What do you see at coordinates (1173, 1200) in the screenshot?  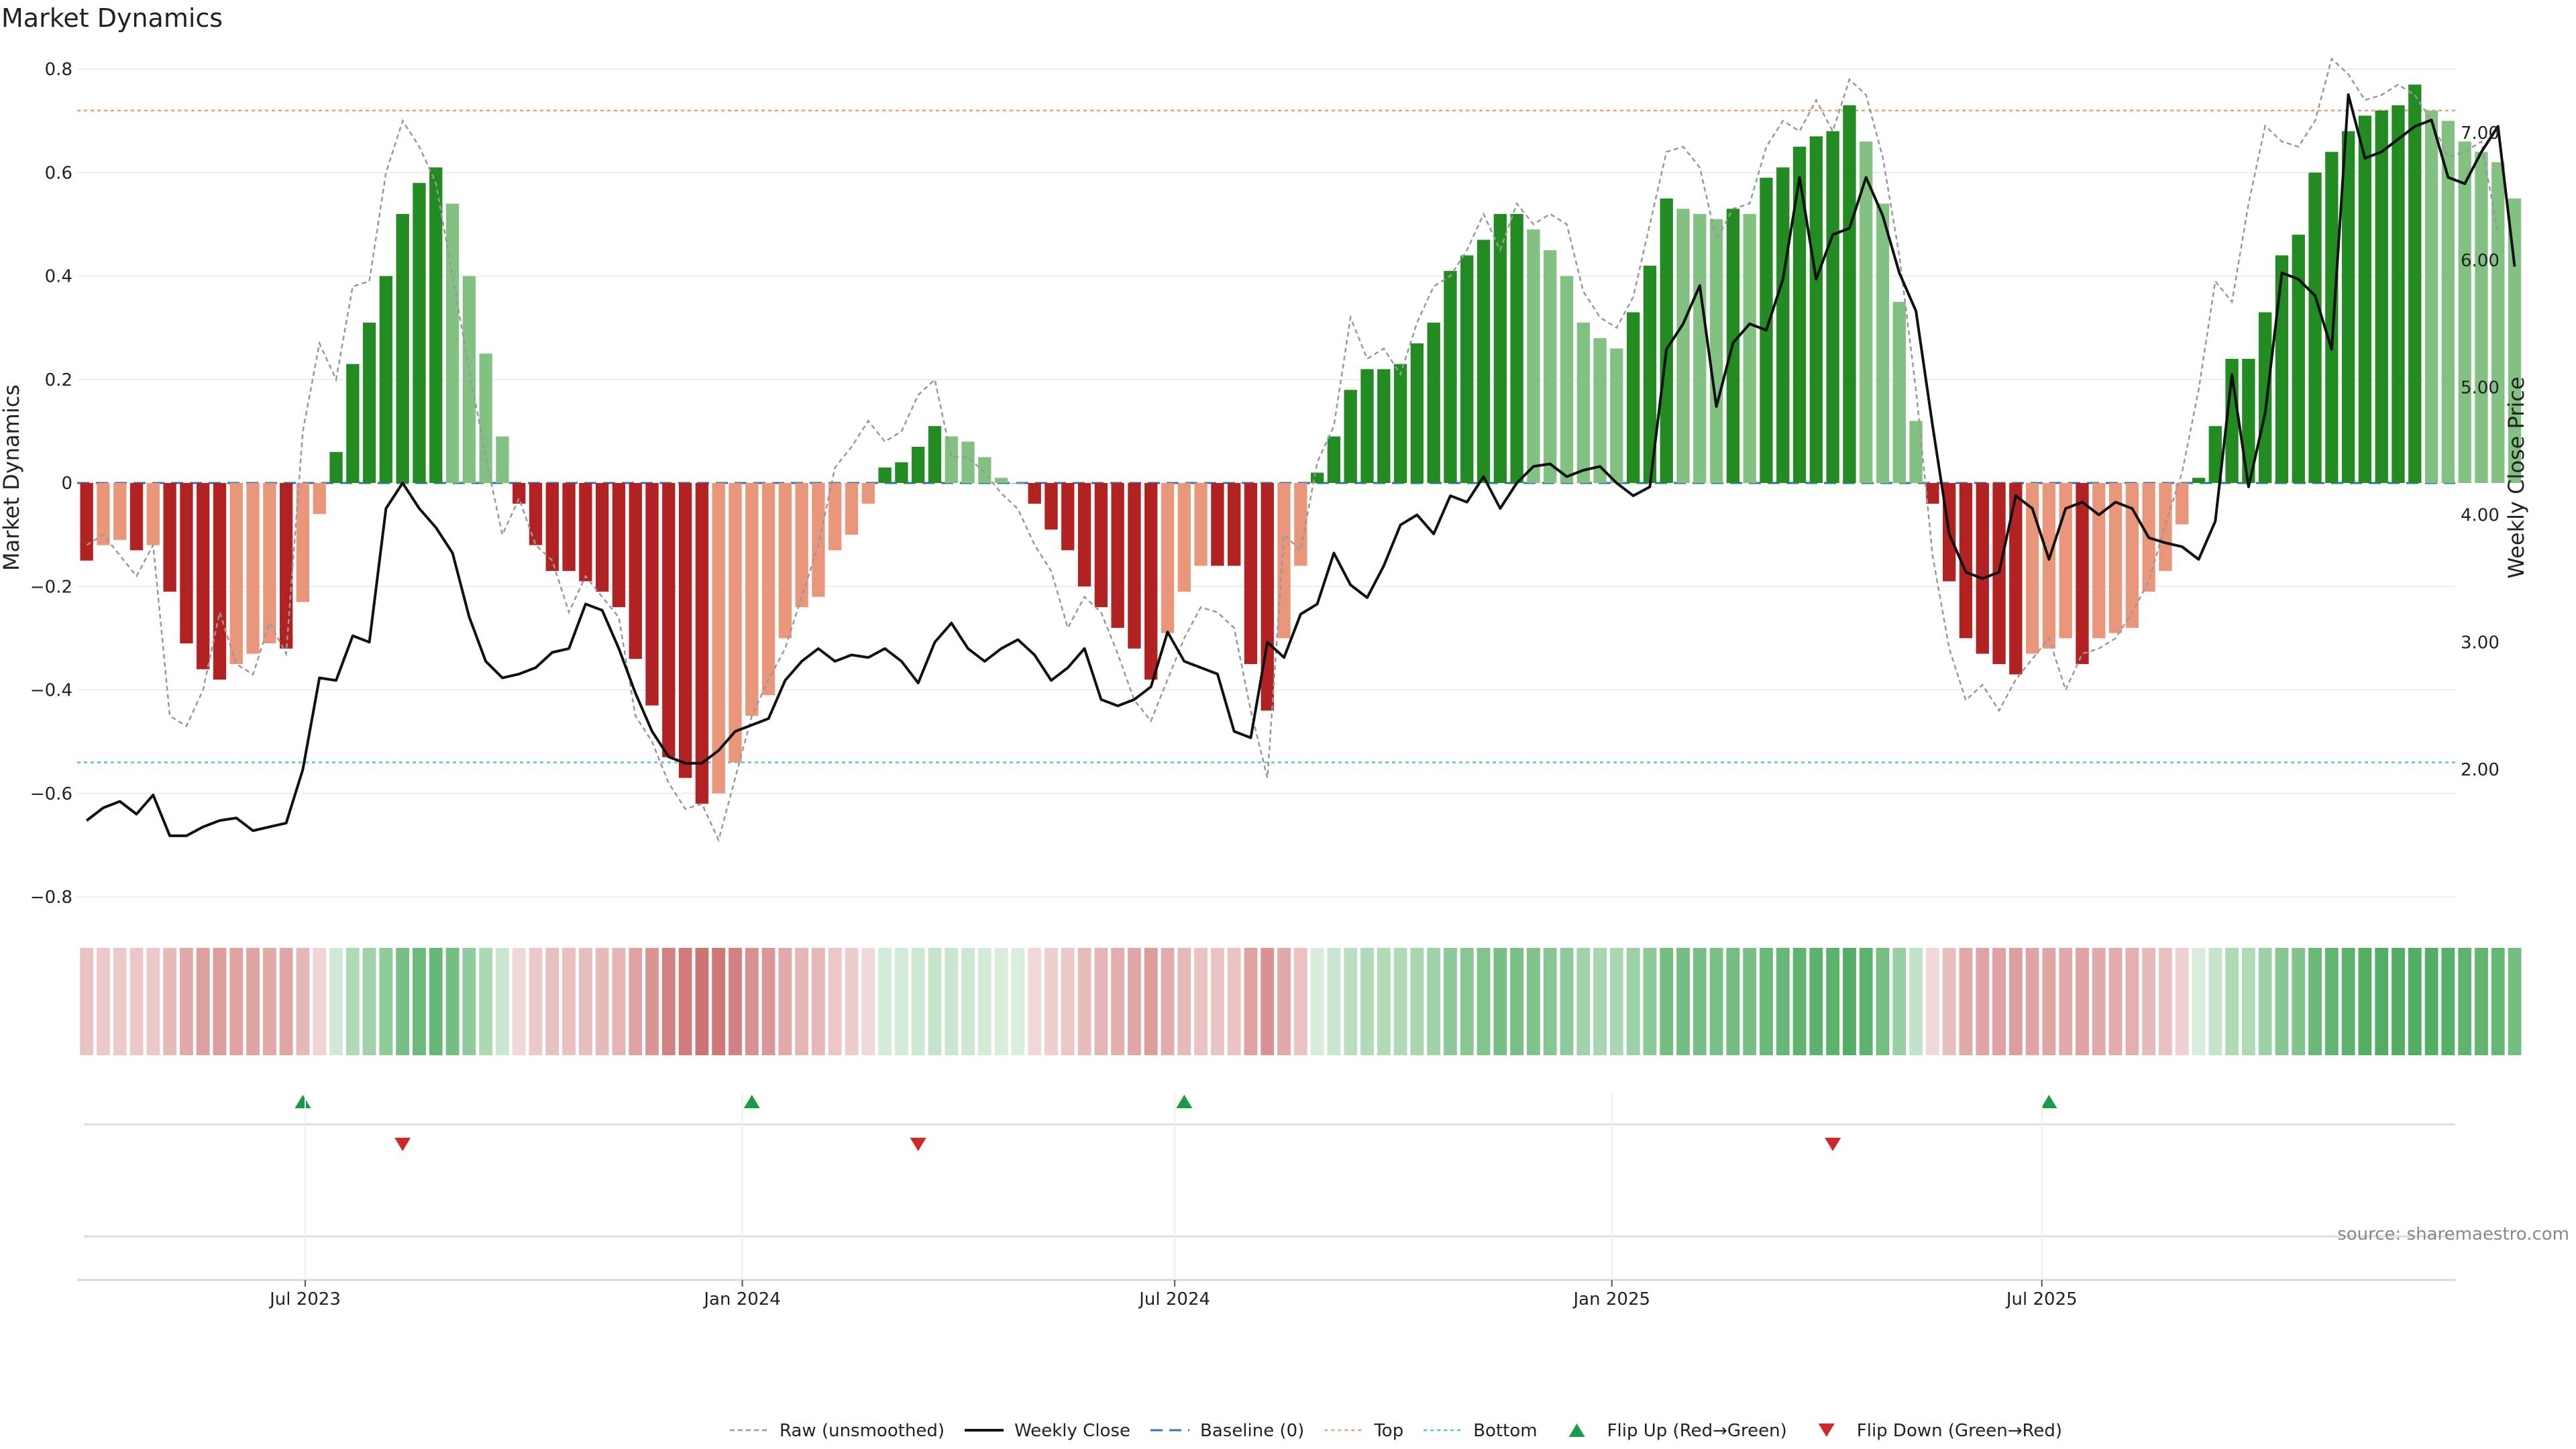 I see `x-axis-ticks: Jul 2023 Jan 2024 Jul 2024 Jan 2025 Jul 2025` at bounding box center [1173, 1200].